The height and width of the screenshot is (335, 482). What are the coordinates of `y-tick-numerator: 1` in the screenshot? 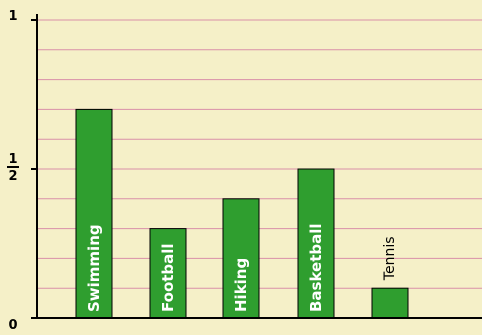 It's located at (12, 159).